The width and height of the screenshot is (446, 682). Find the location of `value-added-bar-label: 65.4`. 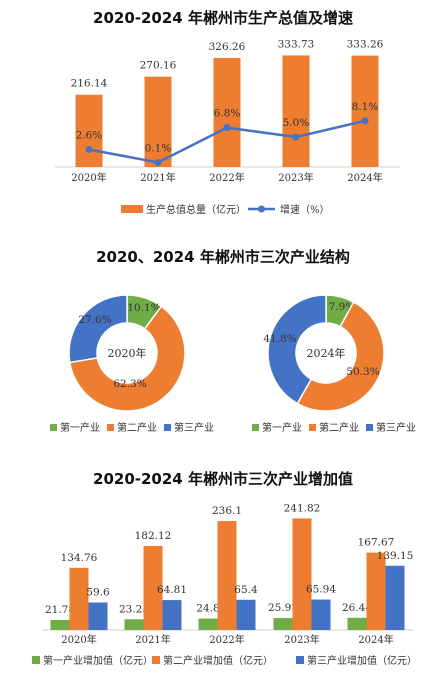

value-added-bar-label: 65.4 is located at coordinates (246, 590).